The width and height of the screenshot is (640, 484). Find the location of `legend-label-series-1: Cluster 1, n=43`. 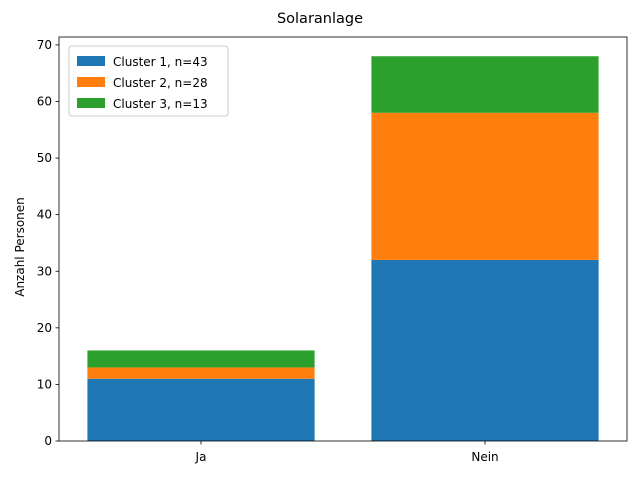

legend-label-series-1: Cluster 1, n=43 is located at coordinates (160, 62).